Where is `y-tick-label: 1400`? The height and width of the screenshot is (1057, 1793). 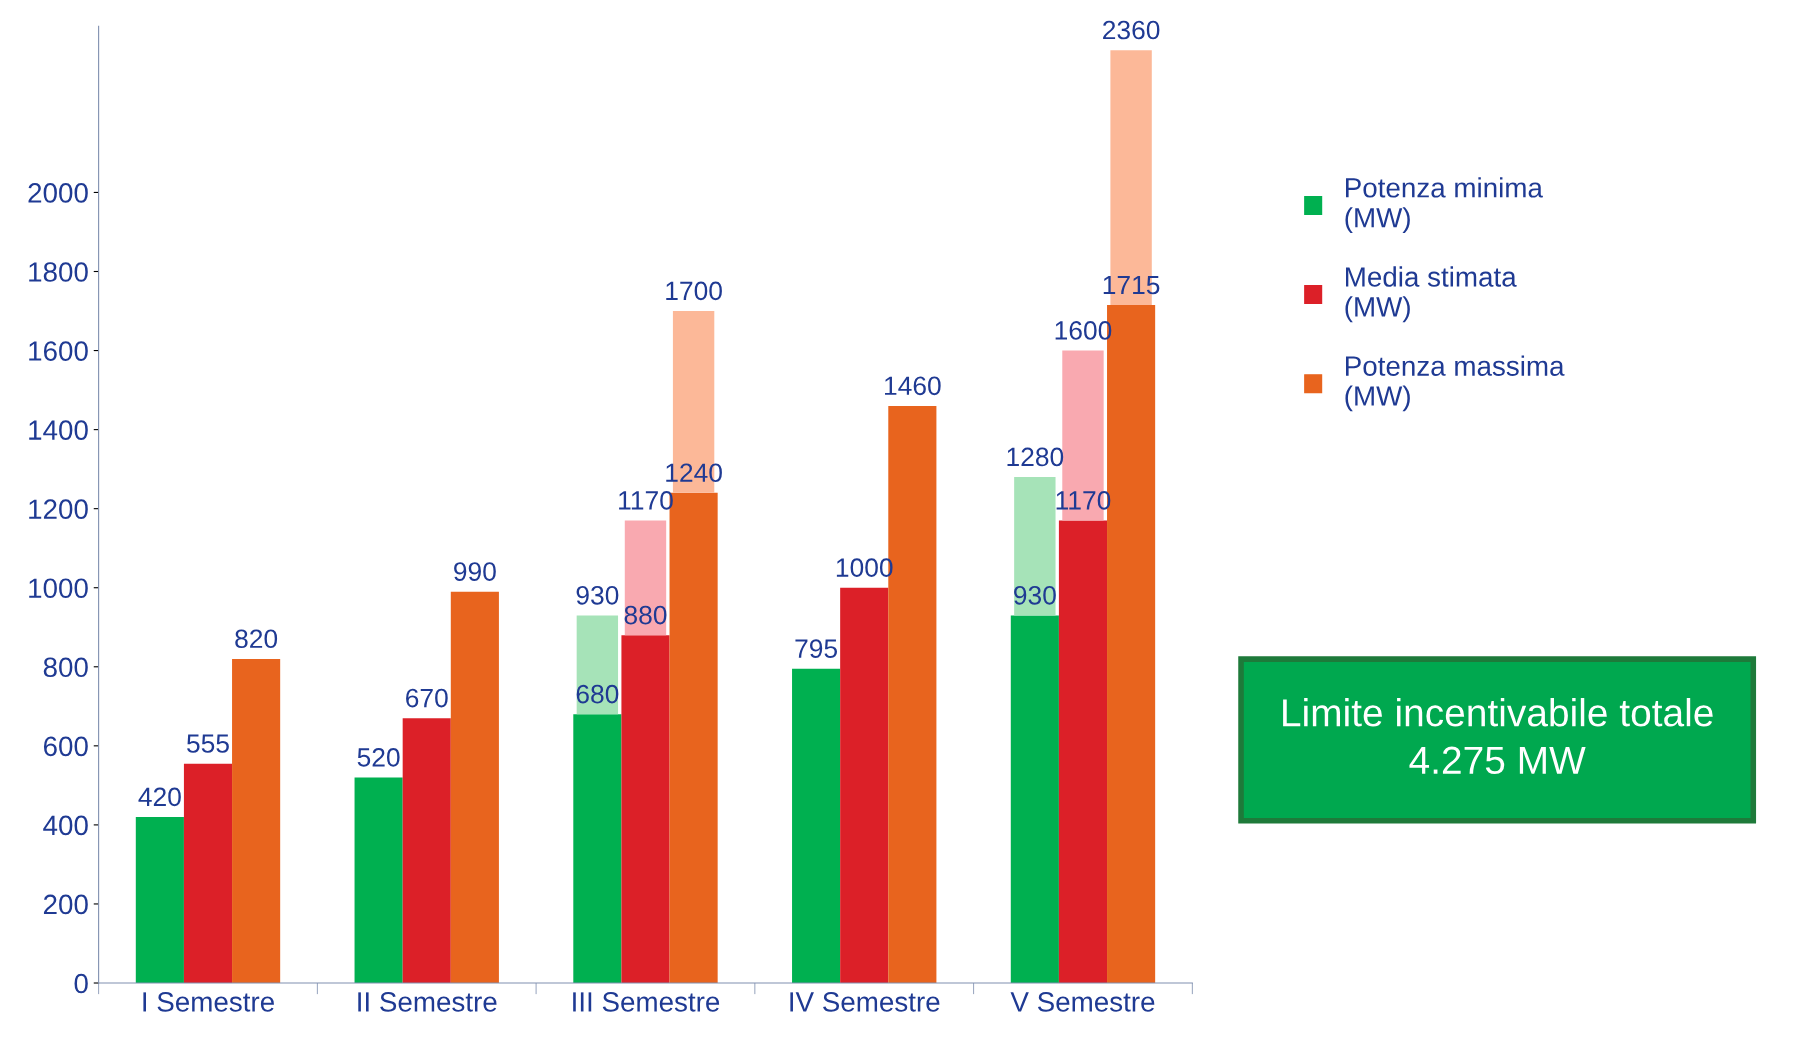
y-tick-label: 1400 is located at coordinates (58, 430).